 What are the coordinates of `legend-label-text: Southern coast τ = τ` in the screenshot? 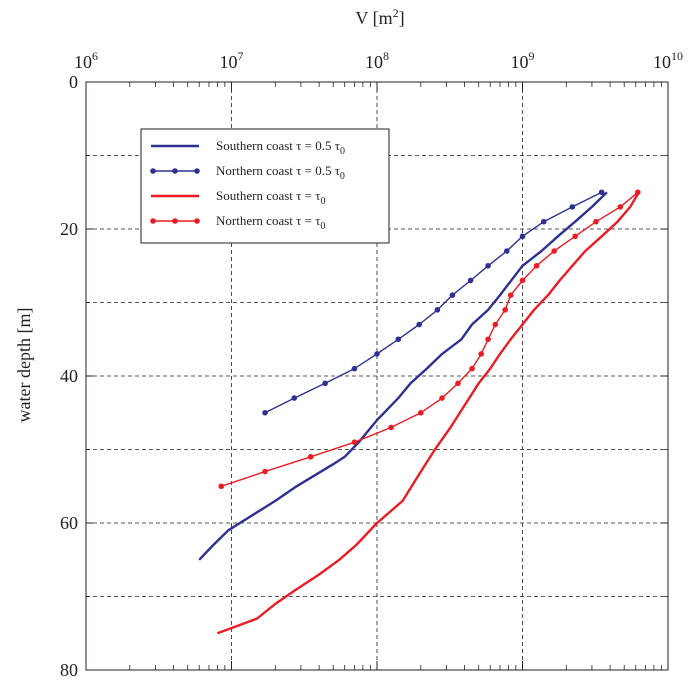 It's located at (268, 195).